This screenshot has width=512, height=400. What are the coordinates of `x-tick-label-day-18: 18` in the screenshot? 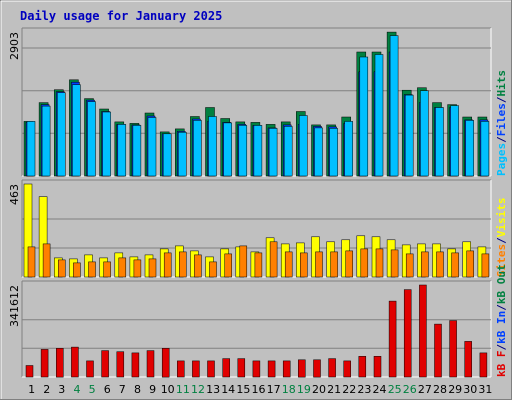 It's located at (289, 389).